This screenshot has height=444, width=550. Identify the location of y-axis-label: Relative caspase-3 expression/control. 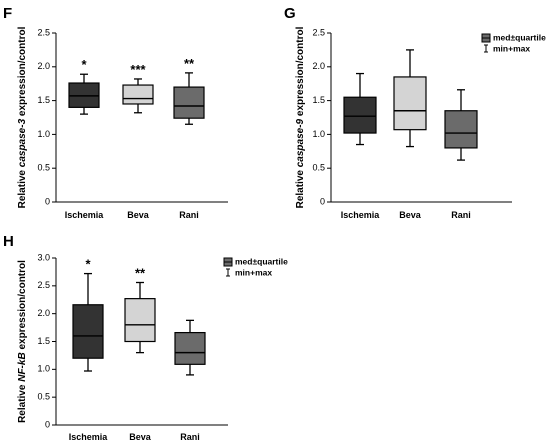
(22, 117).